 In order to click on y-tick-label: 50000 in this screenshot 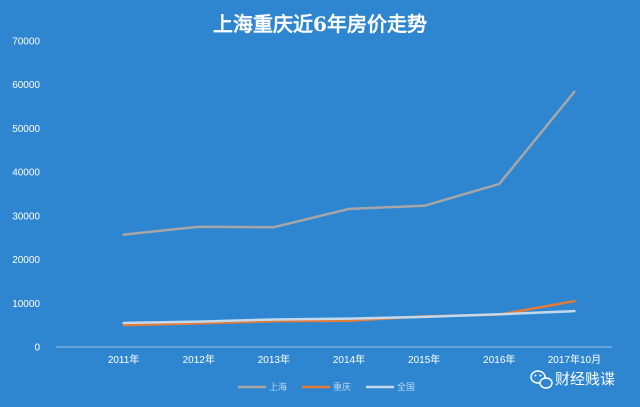, I will do `click(26, 129)`.